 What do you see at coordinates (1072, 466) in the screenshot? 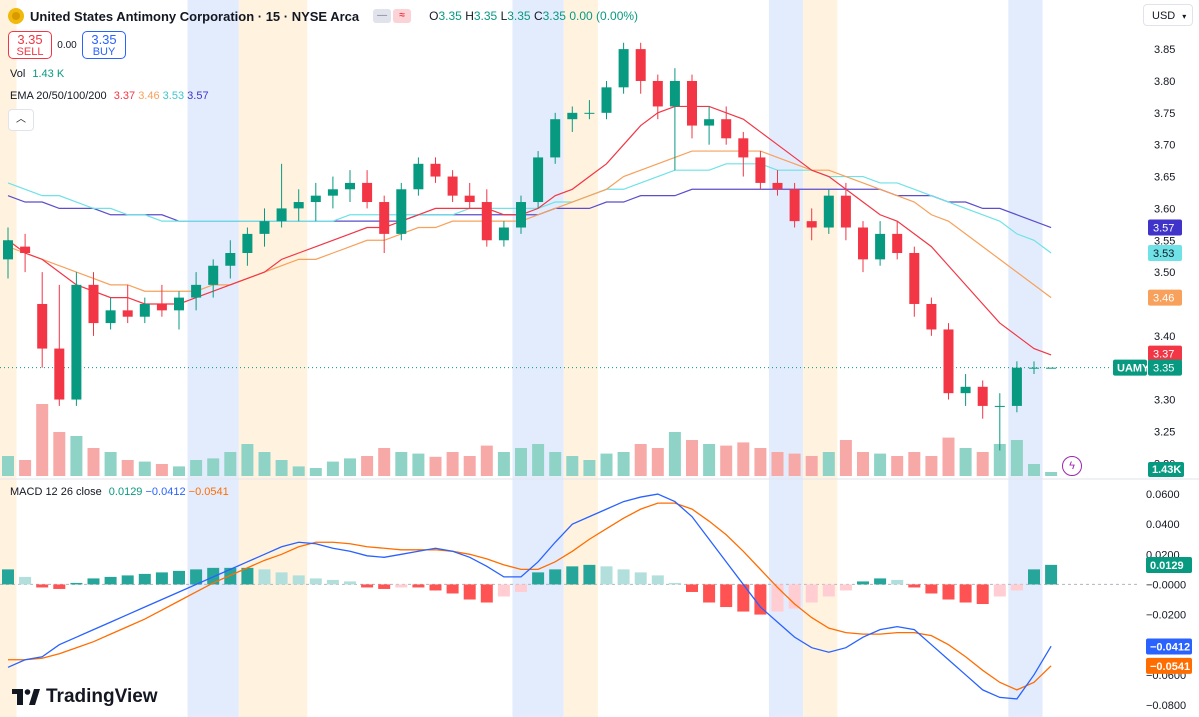
I see `lightning-icon: ϟ` at bounding box center [1072, 466].